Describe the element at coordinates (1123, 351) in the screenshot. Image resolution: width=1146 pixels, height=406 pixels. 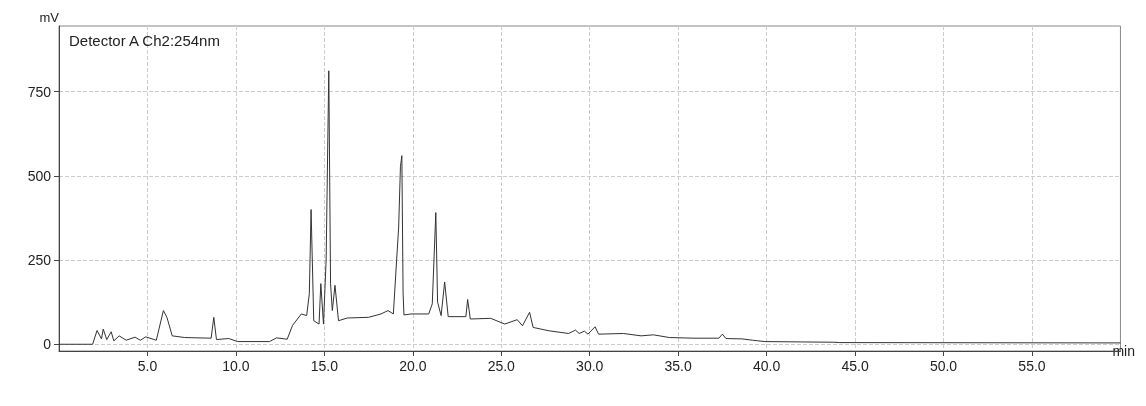
I see `x-axis-title: min` at that location.